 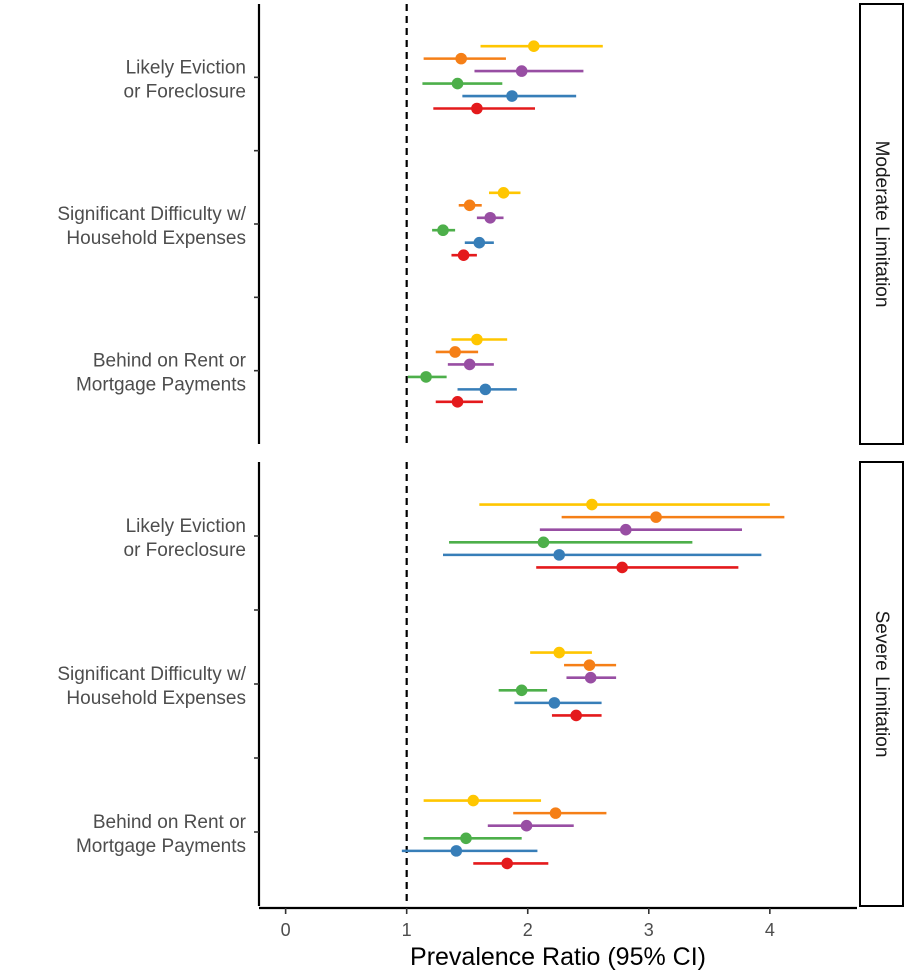 I want to click on x-axis: 0 1 2 3 4, so click(x=558, y=923).